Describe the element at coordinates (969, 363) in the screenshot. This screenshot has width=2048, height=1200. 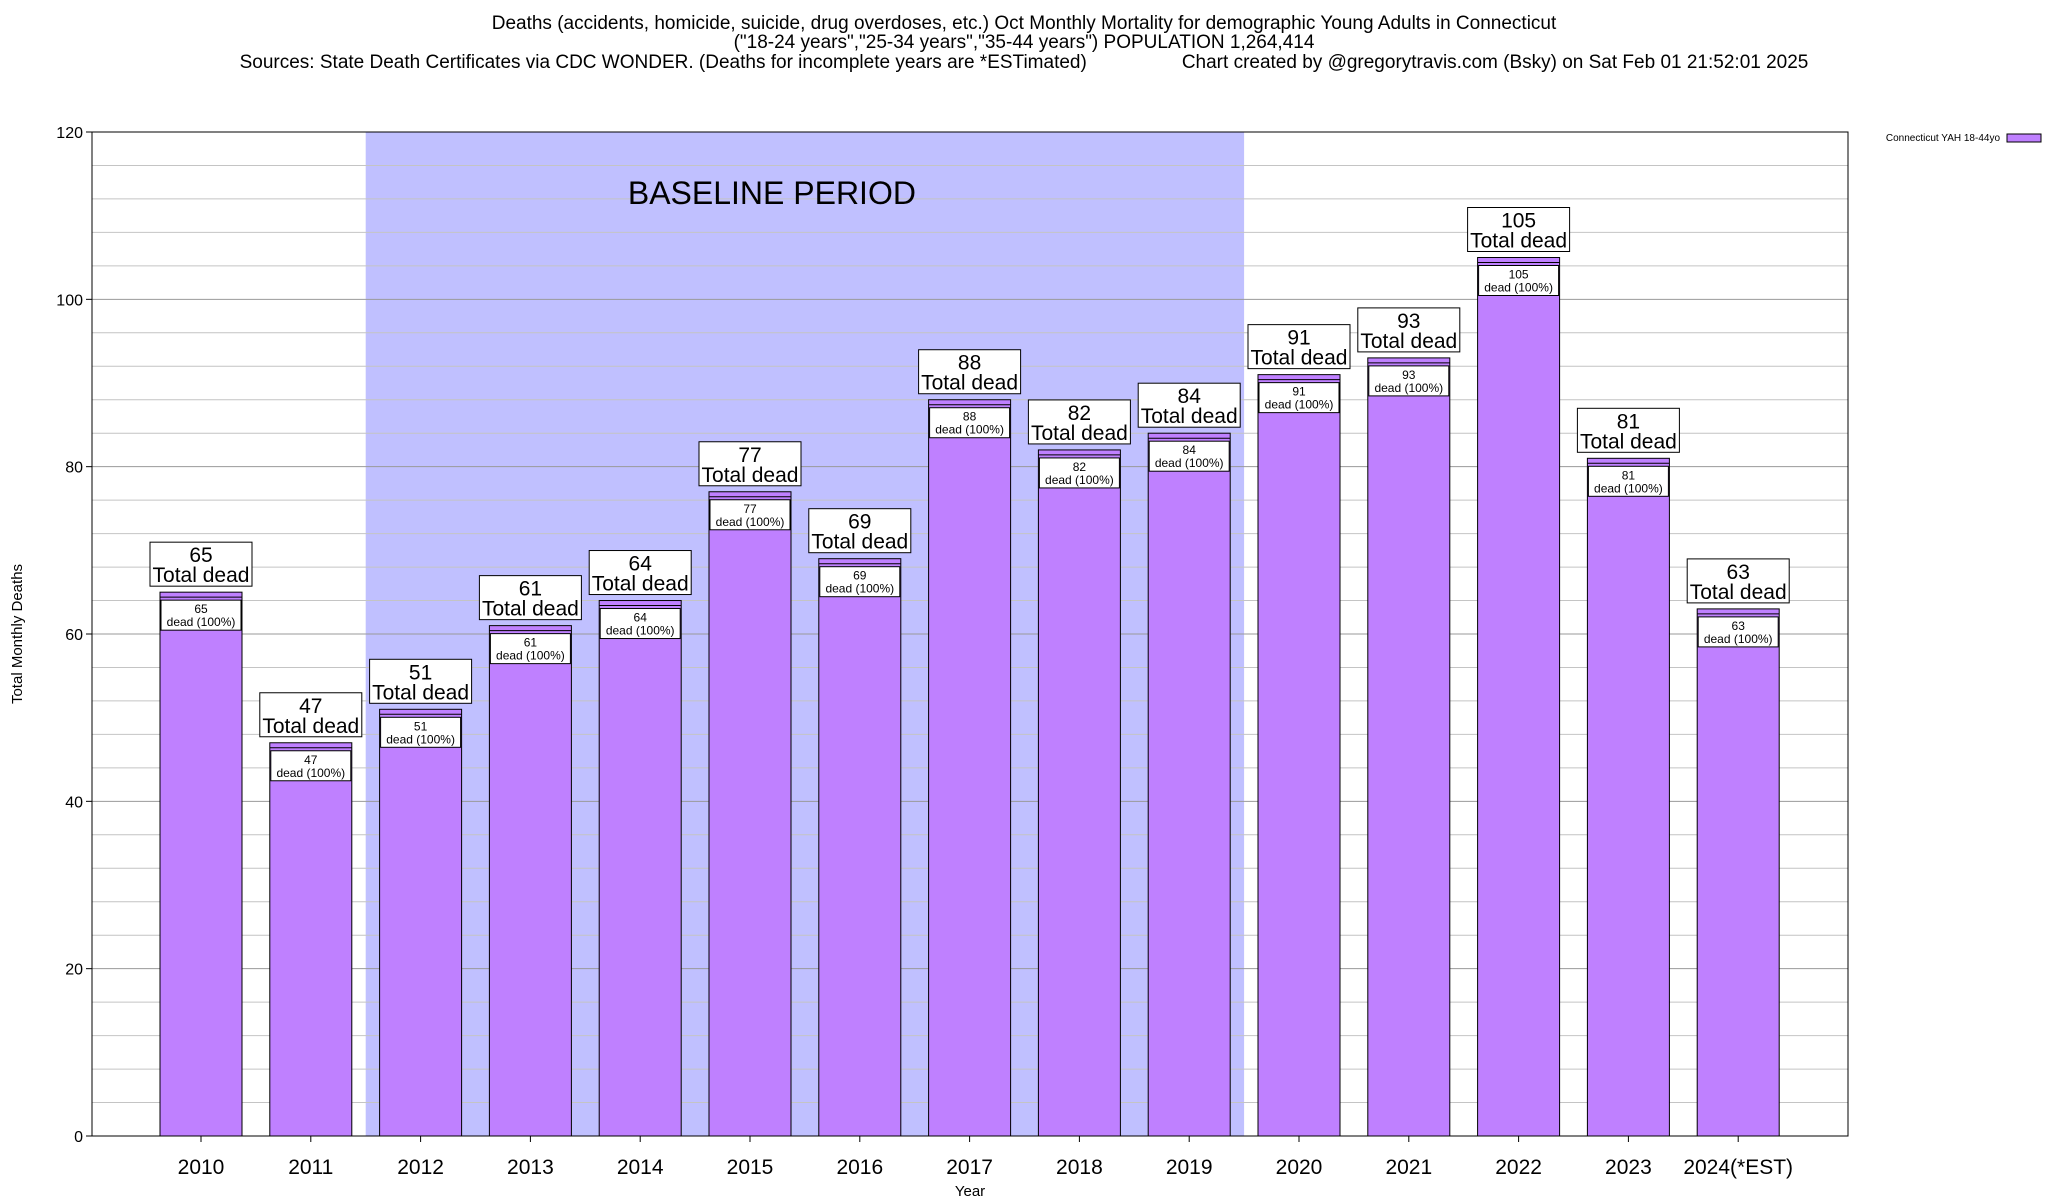
I see `top-label-value: 88` at that location.